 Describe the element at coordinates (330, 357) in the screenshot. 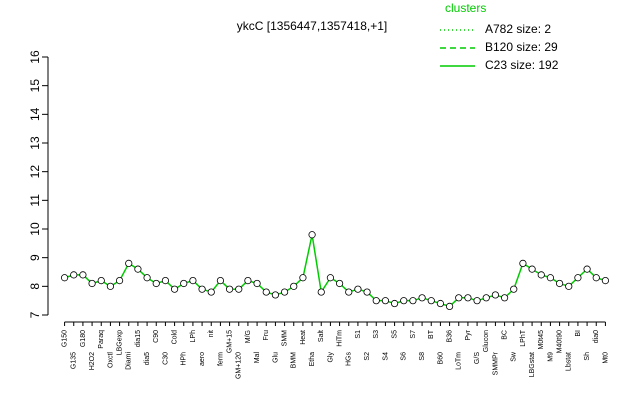

I see `x-tick-label: Gly` at that location.